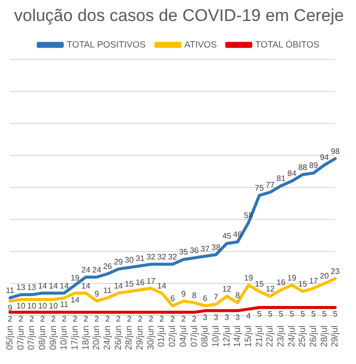 The width and height of the screenshot is (356, 364). I want to click on legend-label: ATIVOS, so click(200, 44).